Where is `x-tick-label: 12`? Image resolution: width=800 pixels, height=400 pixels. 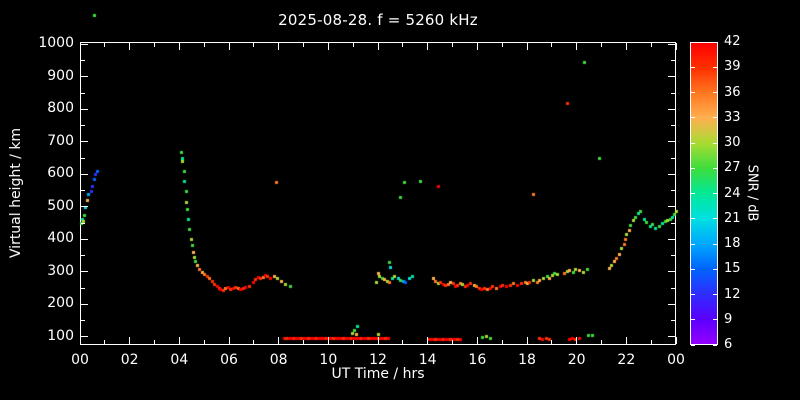
x-tick-label: 12 is located at coordinates (378, 360).